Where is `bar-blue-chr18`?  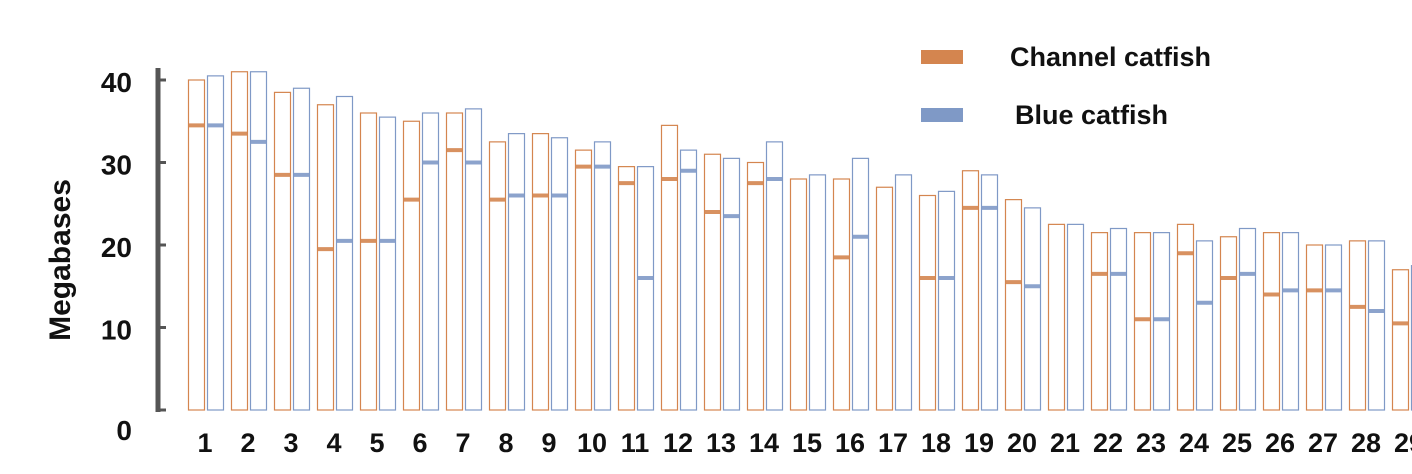 bar-blue-chr18 is located at coordinates (946, 300).